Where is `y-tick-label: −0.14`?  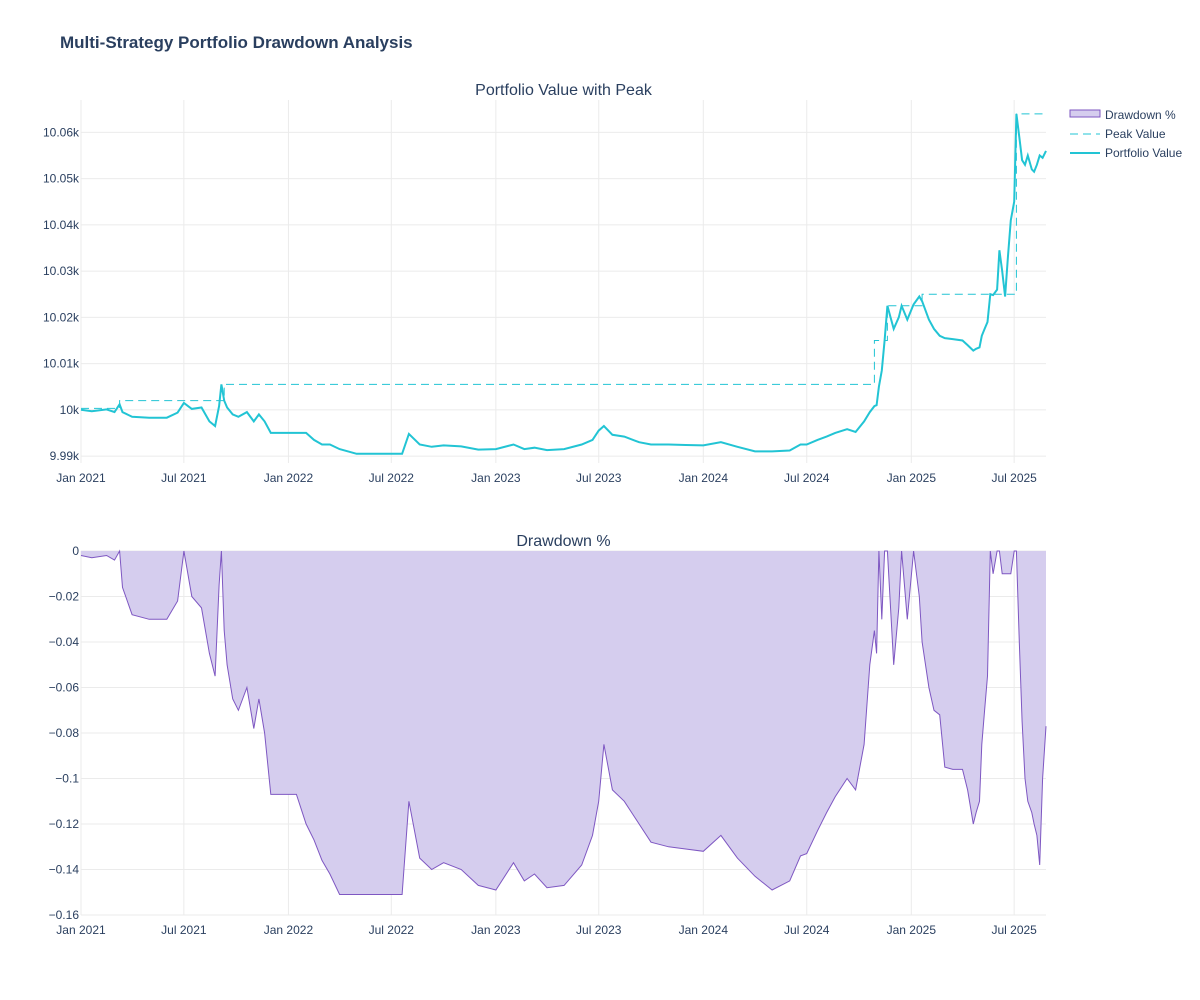
y-tick-label: −0.14 is located at coordinates (64, 870).